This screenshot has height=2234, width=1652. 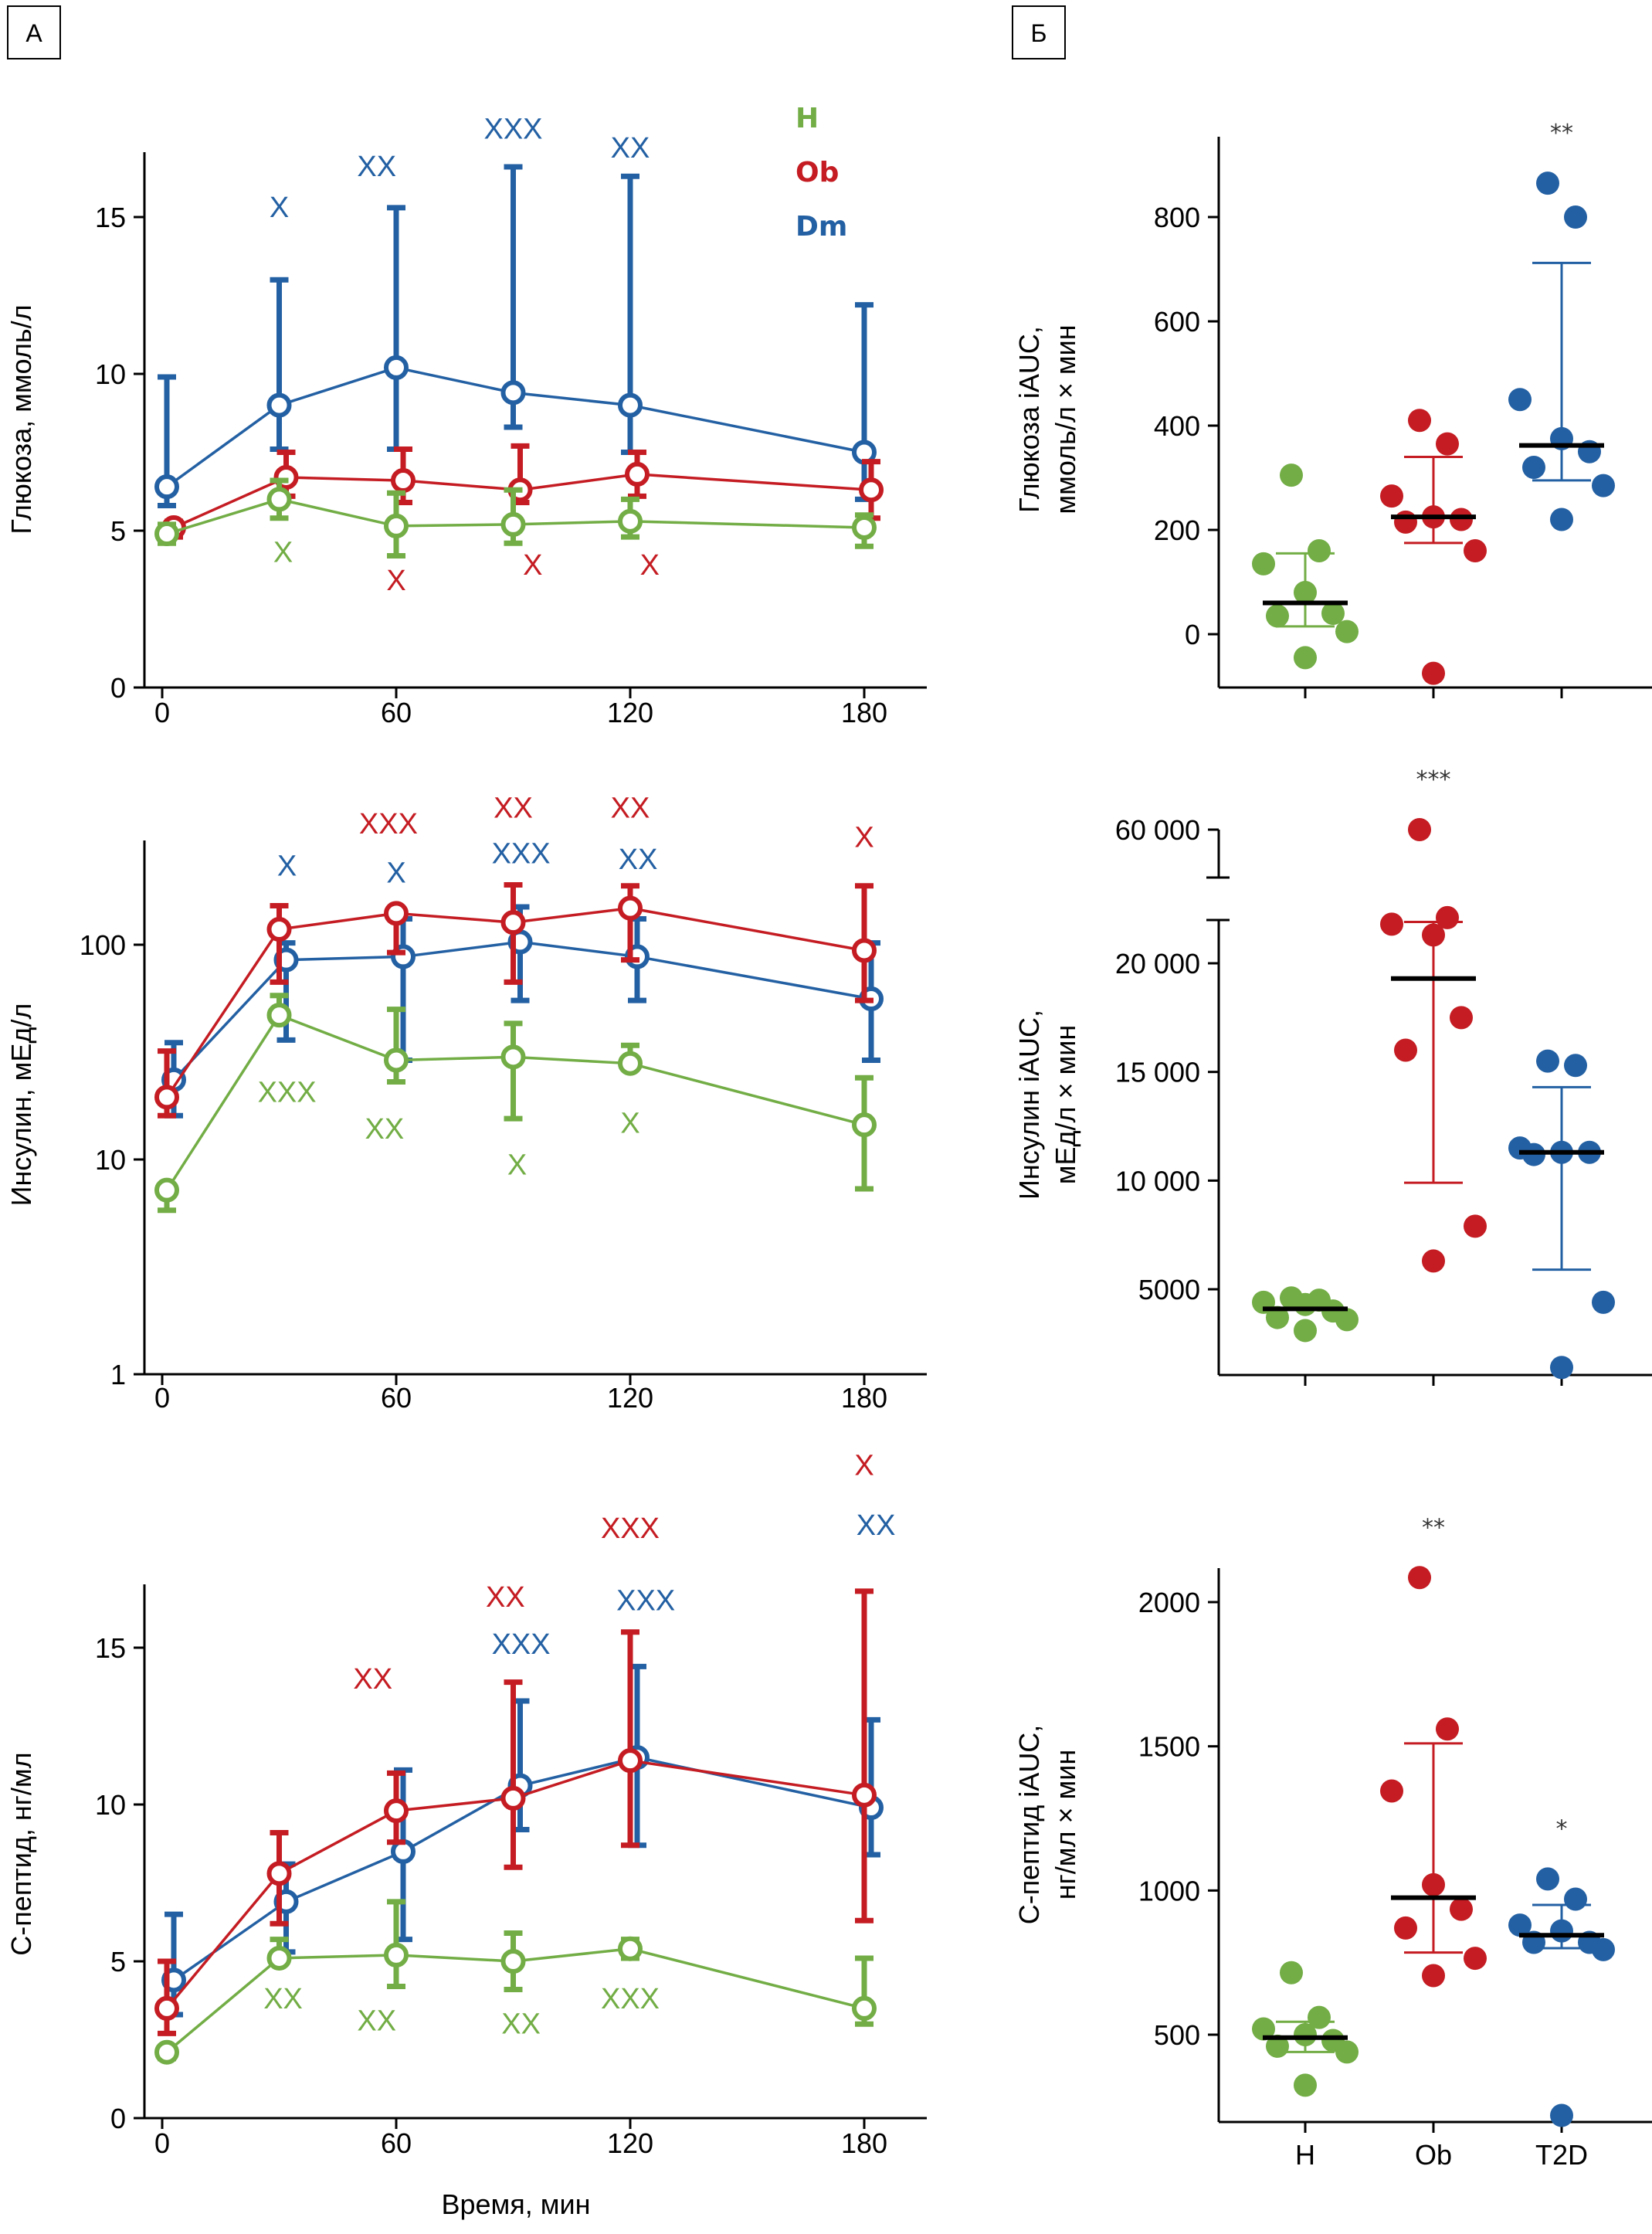 I want to click on y-tick-label: 200, so click(x=1177, y=530).